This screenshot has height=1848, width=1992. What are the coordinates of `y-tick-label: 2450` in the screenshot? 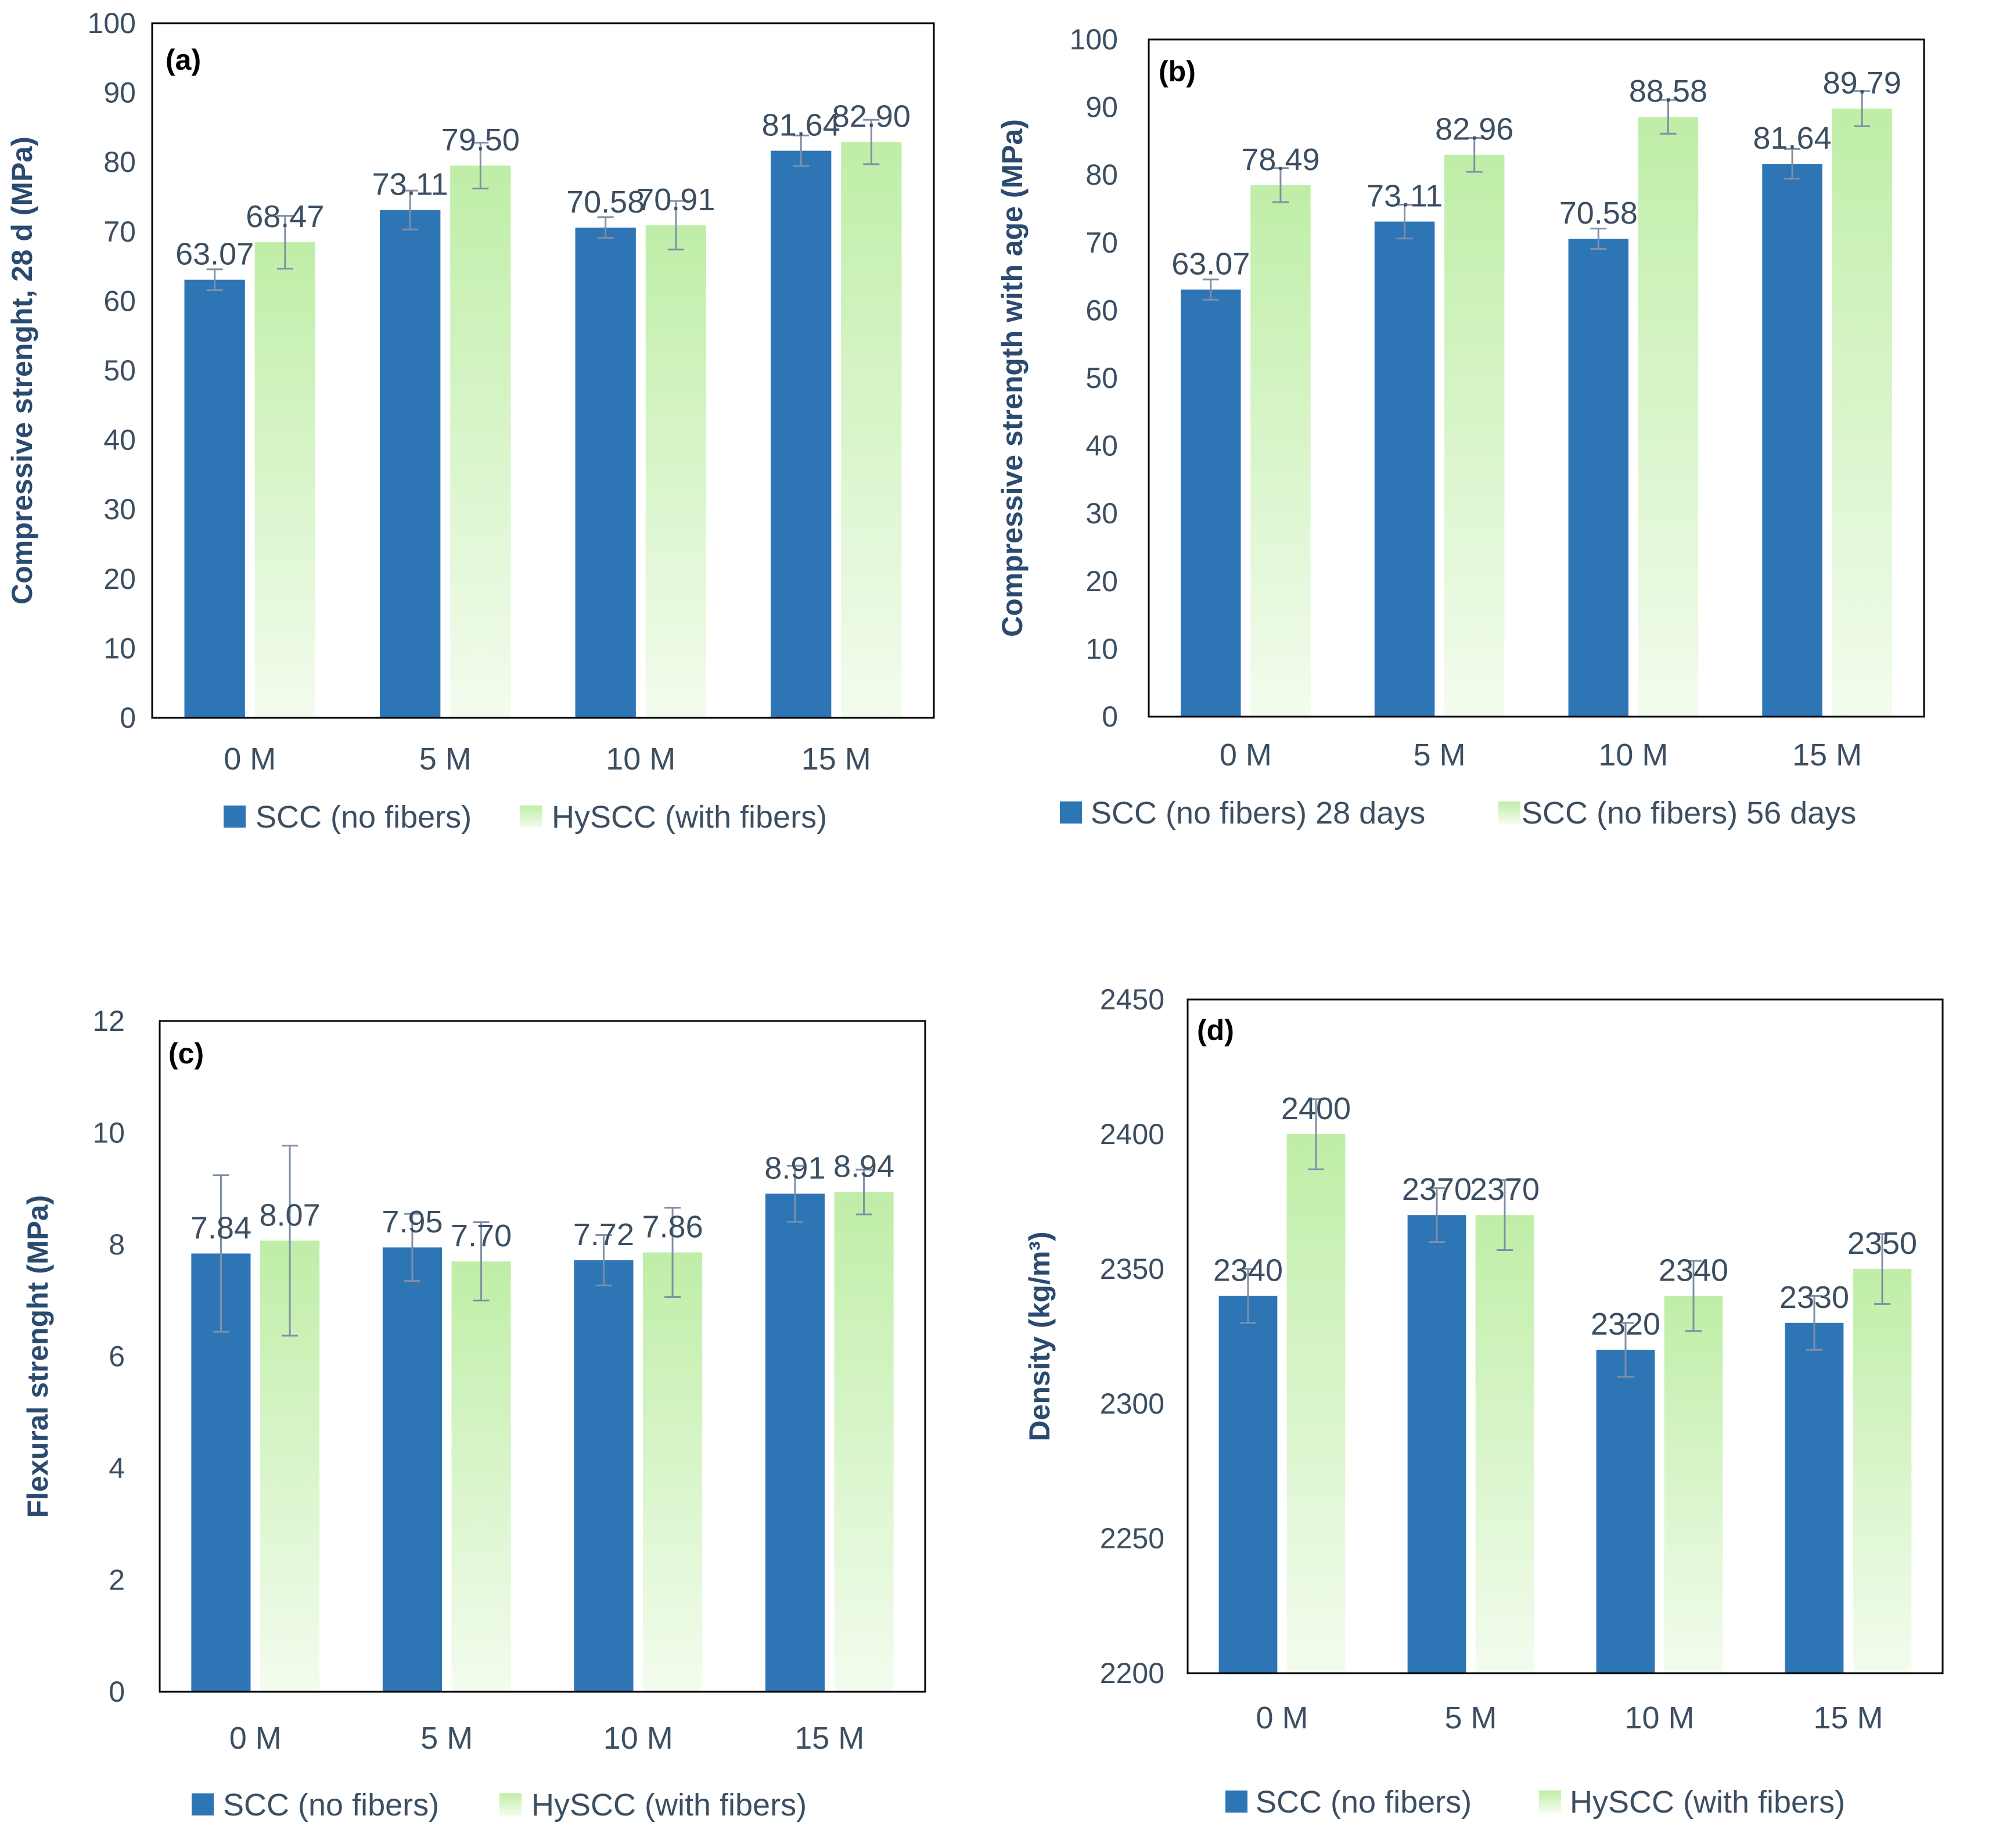 It's located at (1132, 999).